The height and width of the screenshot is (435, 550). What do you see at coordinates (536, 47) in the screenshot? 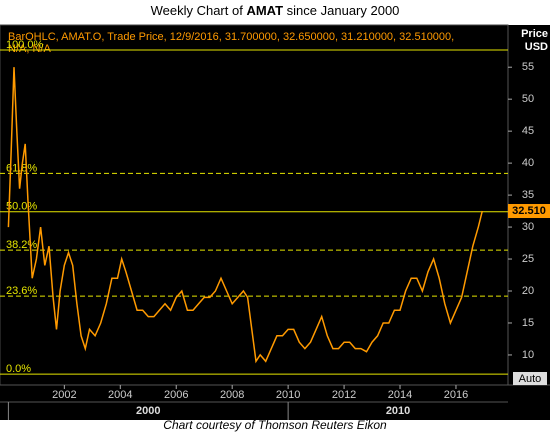
I see `y-axis-unit: USD` at bounding box center [536, 47].